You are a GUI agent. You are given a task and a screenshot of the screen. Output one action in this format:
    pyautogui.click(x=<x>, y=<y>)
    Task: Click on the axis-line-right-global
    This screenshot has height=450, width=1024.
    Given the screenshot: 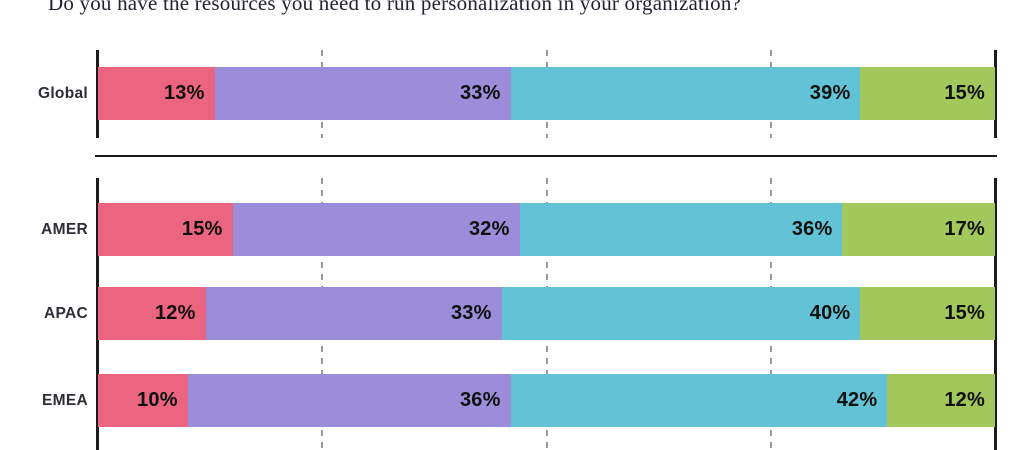 What is the action you would take?
    pyautogui.click(x=995, y=94)
    